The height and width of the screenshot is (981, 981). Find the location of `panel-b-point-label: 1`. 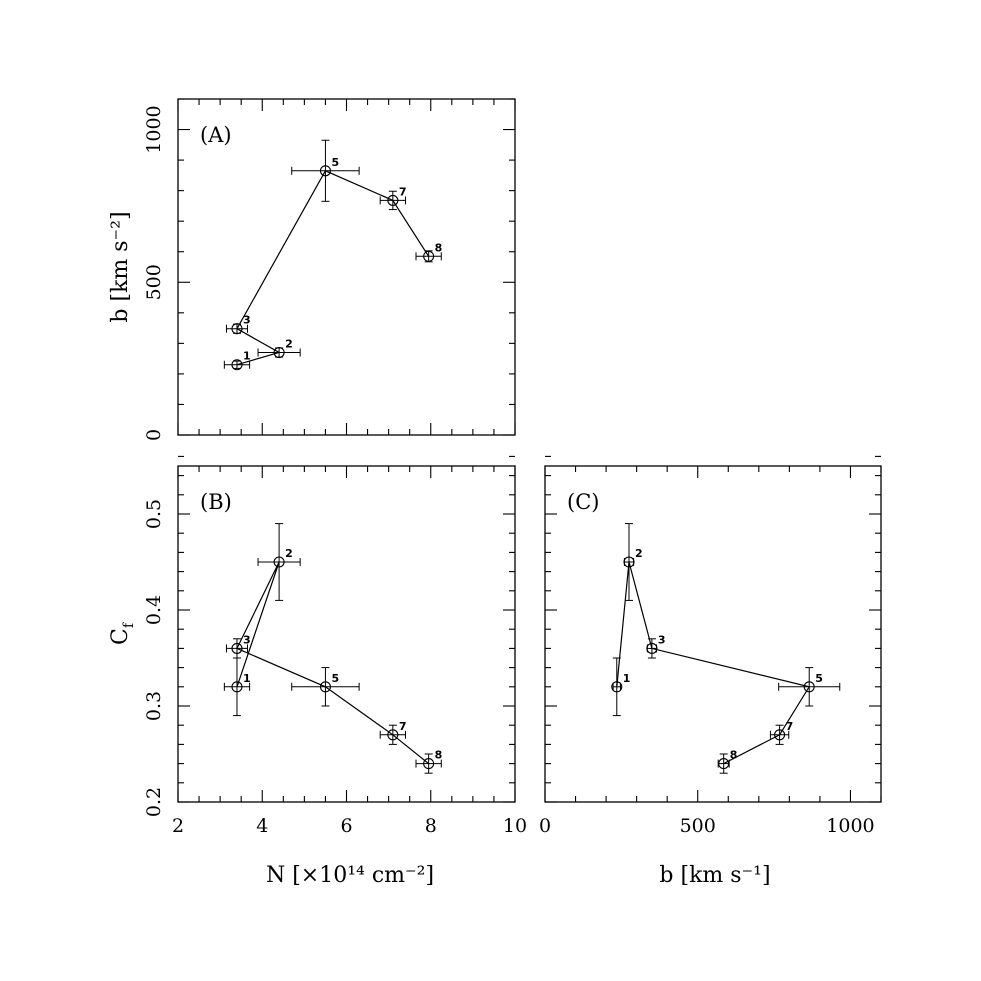

panel-b-point-label: 1 is located at coordinates (247, 678).